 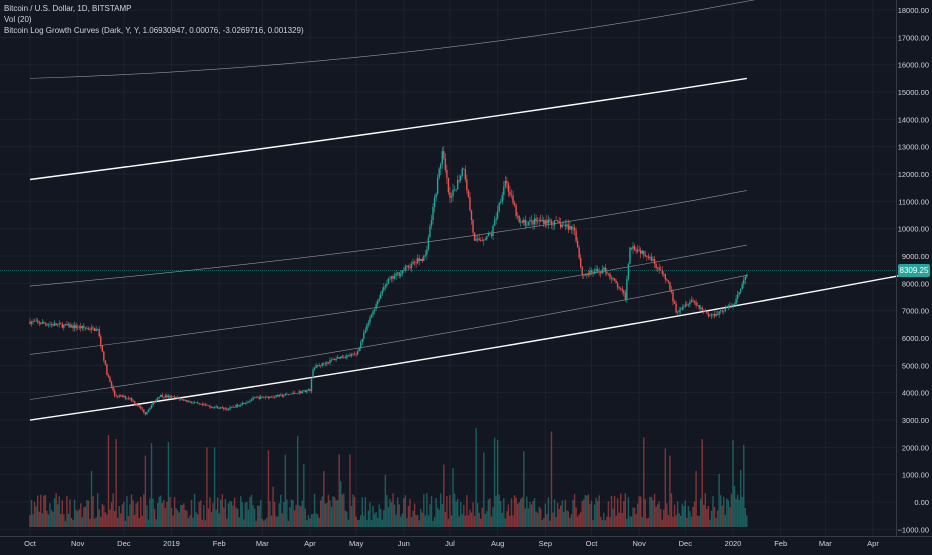 What do you see at coordinates (915, 283) in the screenshot?
I see `y-tick-label: 8000.00` at bounding box center [915, 283].